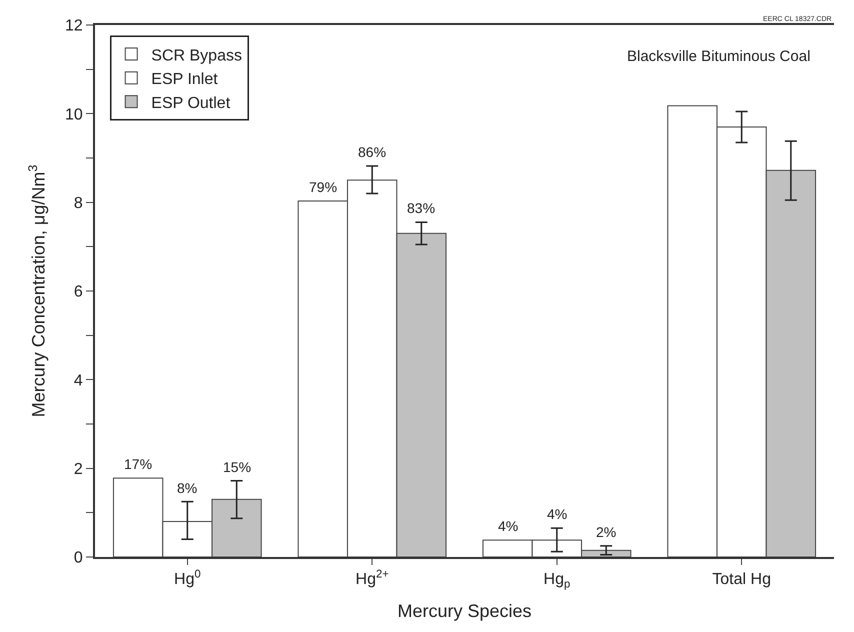  What do you see at coordinates (237, 467) in the screenshot?
I see `annotation: 15%` at bounding box center [237, 467].